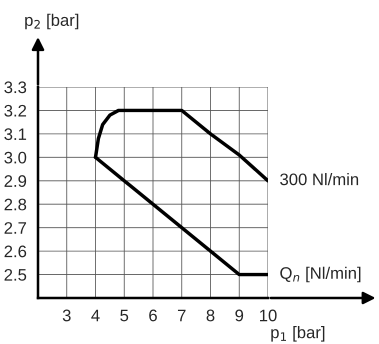 Image resolution: width=379 pixels, height=344 pixels. What do you see at coordinates (320, 274) in the screenshot?
I see `series-label: Q$_{n}$ [Nl/min]` at bounding box center [320, 274].